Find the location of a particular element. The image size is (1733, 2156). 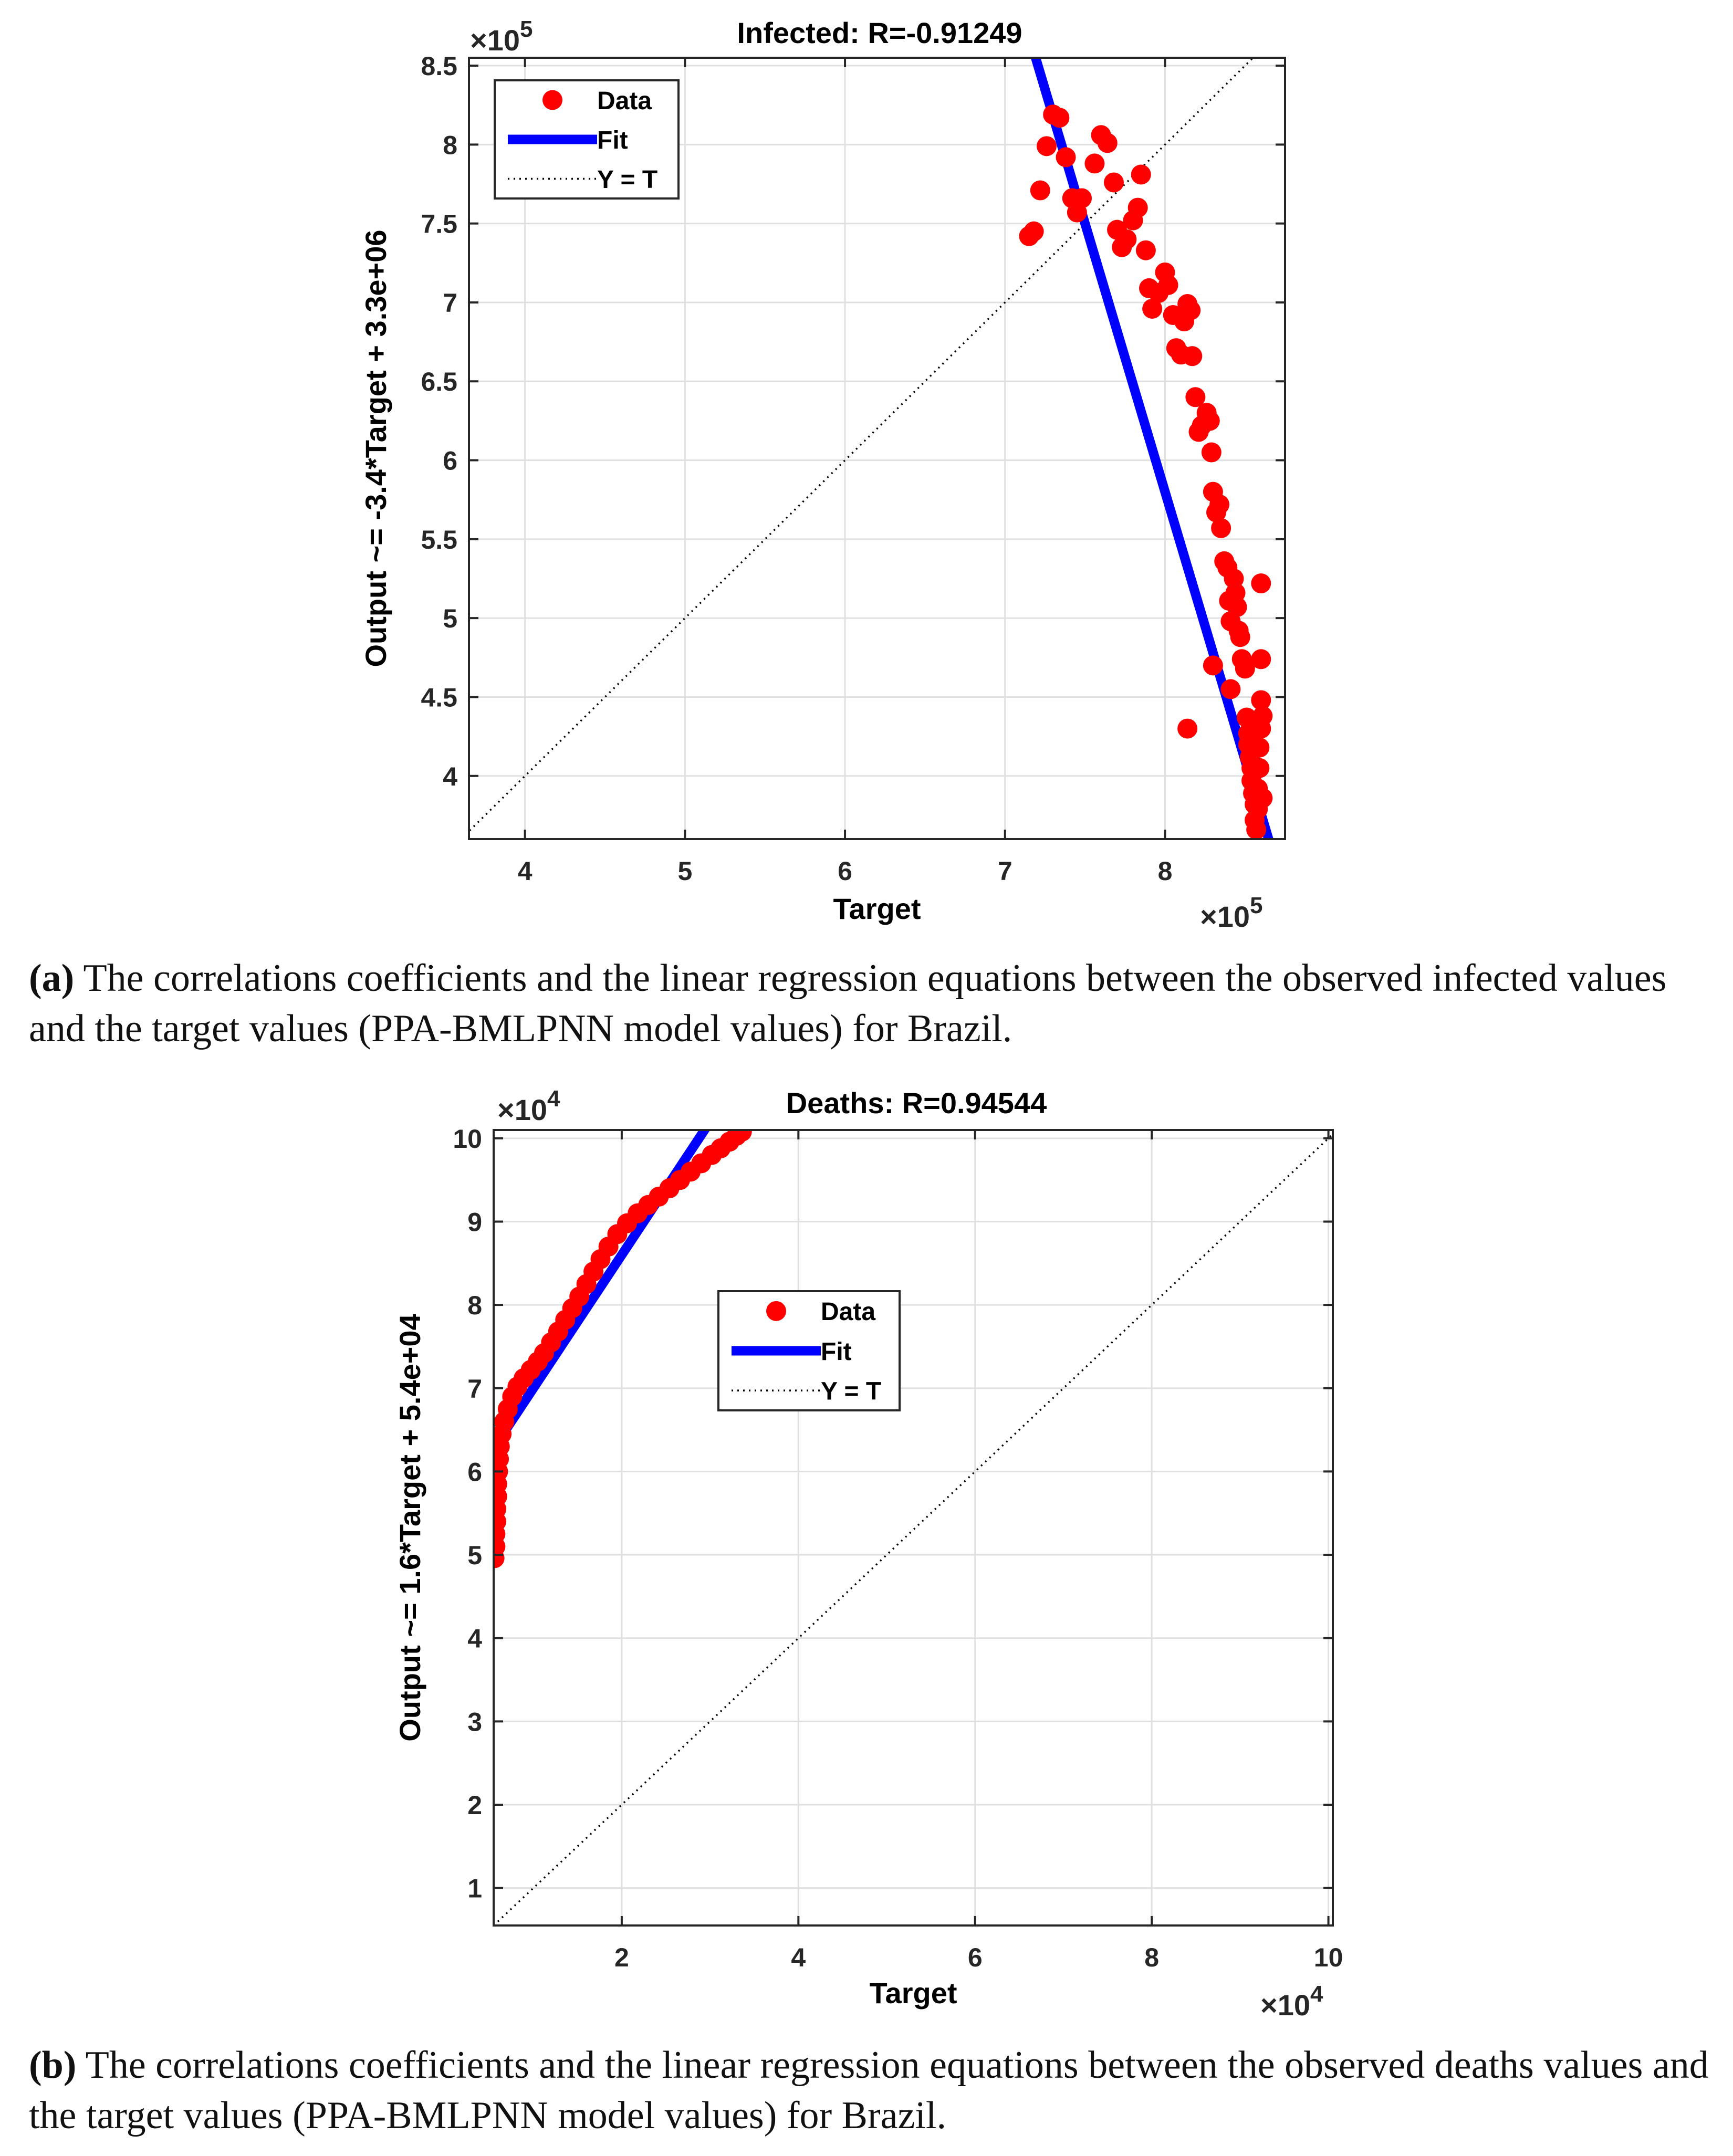

caption-b-label: (b) is located at coordinates (53, 2065).